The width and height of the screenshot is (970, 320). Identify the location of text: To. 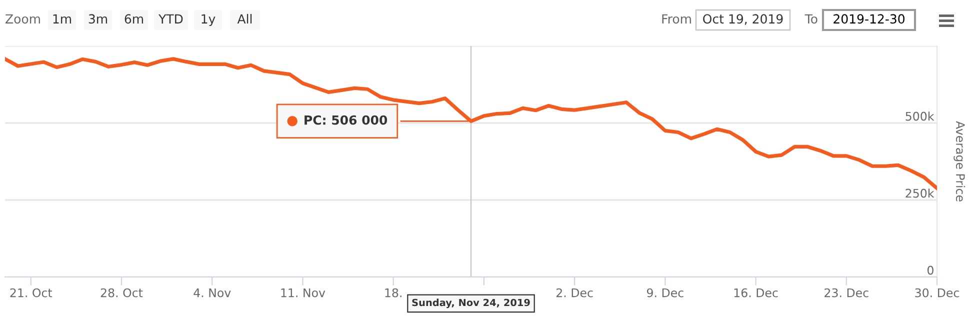
(811, 19).